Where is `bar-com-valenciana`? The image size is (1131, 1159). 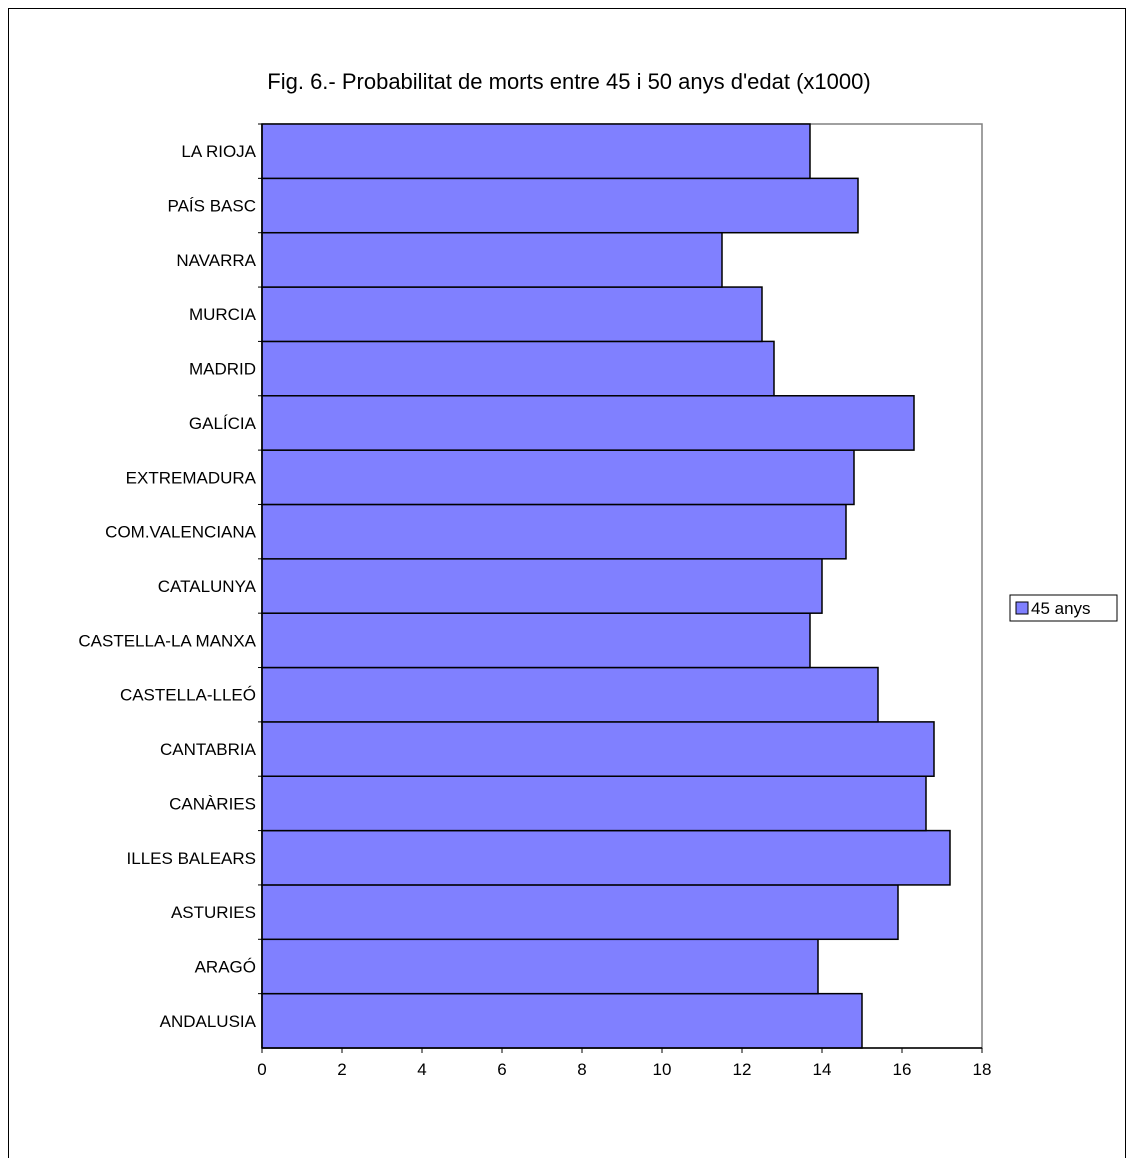 bar-com-valenciana is located at coordinates (554, 531).